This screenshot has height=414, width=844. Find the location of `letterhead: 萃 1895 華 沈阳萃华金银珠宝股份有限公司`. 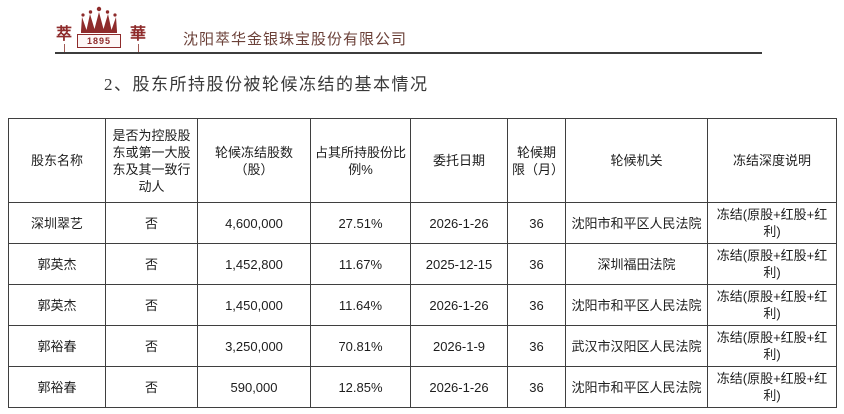

letterhead: 萃 1895 華 沈阳萃华金银珠宝股份有限公司 is located at coordinates (422, 28).